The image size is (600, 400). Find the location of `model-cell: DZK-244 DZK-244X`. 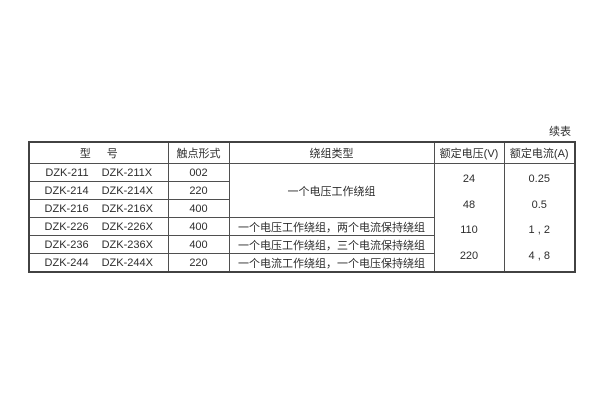

model-cell: DZK-244 DZK-244X is located at coordinates (98, 263).